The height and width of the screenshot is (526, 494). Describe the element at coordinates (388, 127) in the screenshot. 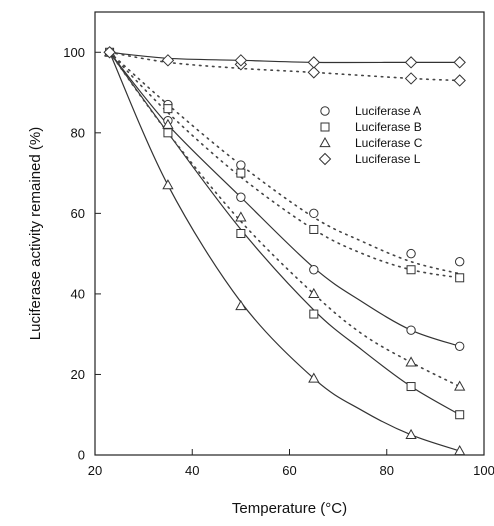

I see `legend-label: Luciferase B` at that location.